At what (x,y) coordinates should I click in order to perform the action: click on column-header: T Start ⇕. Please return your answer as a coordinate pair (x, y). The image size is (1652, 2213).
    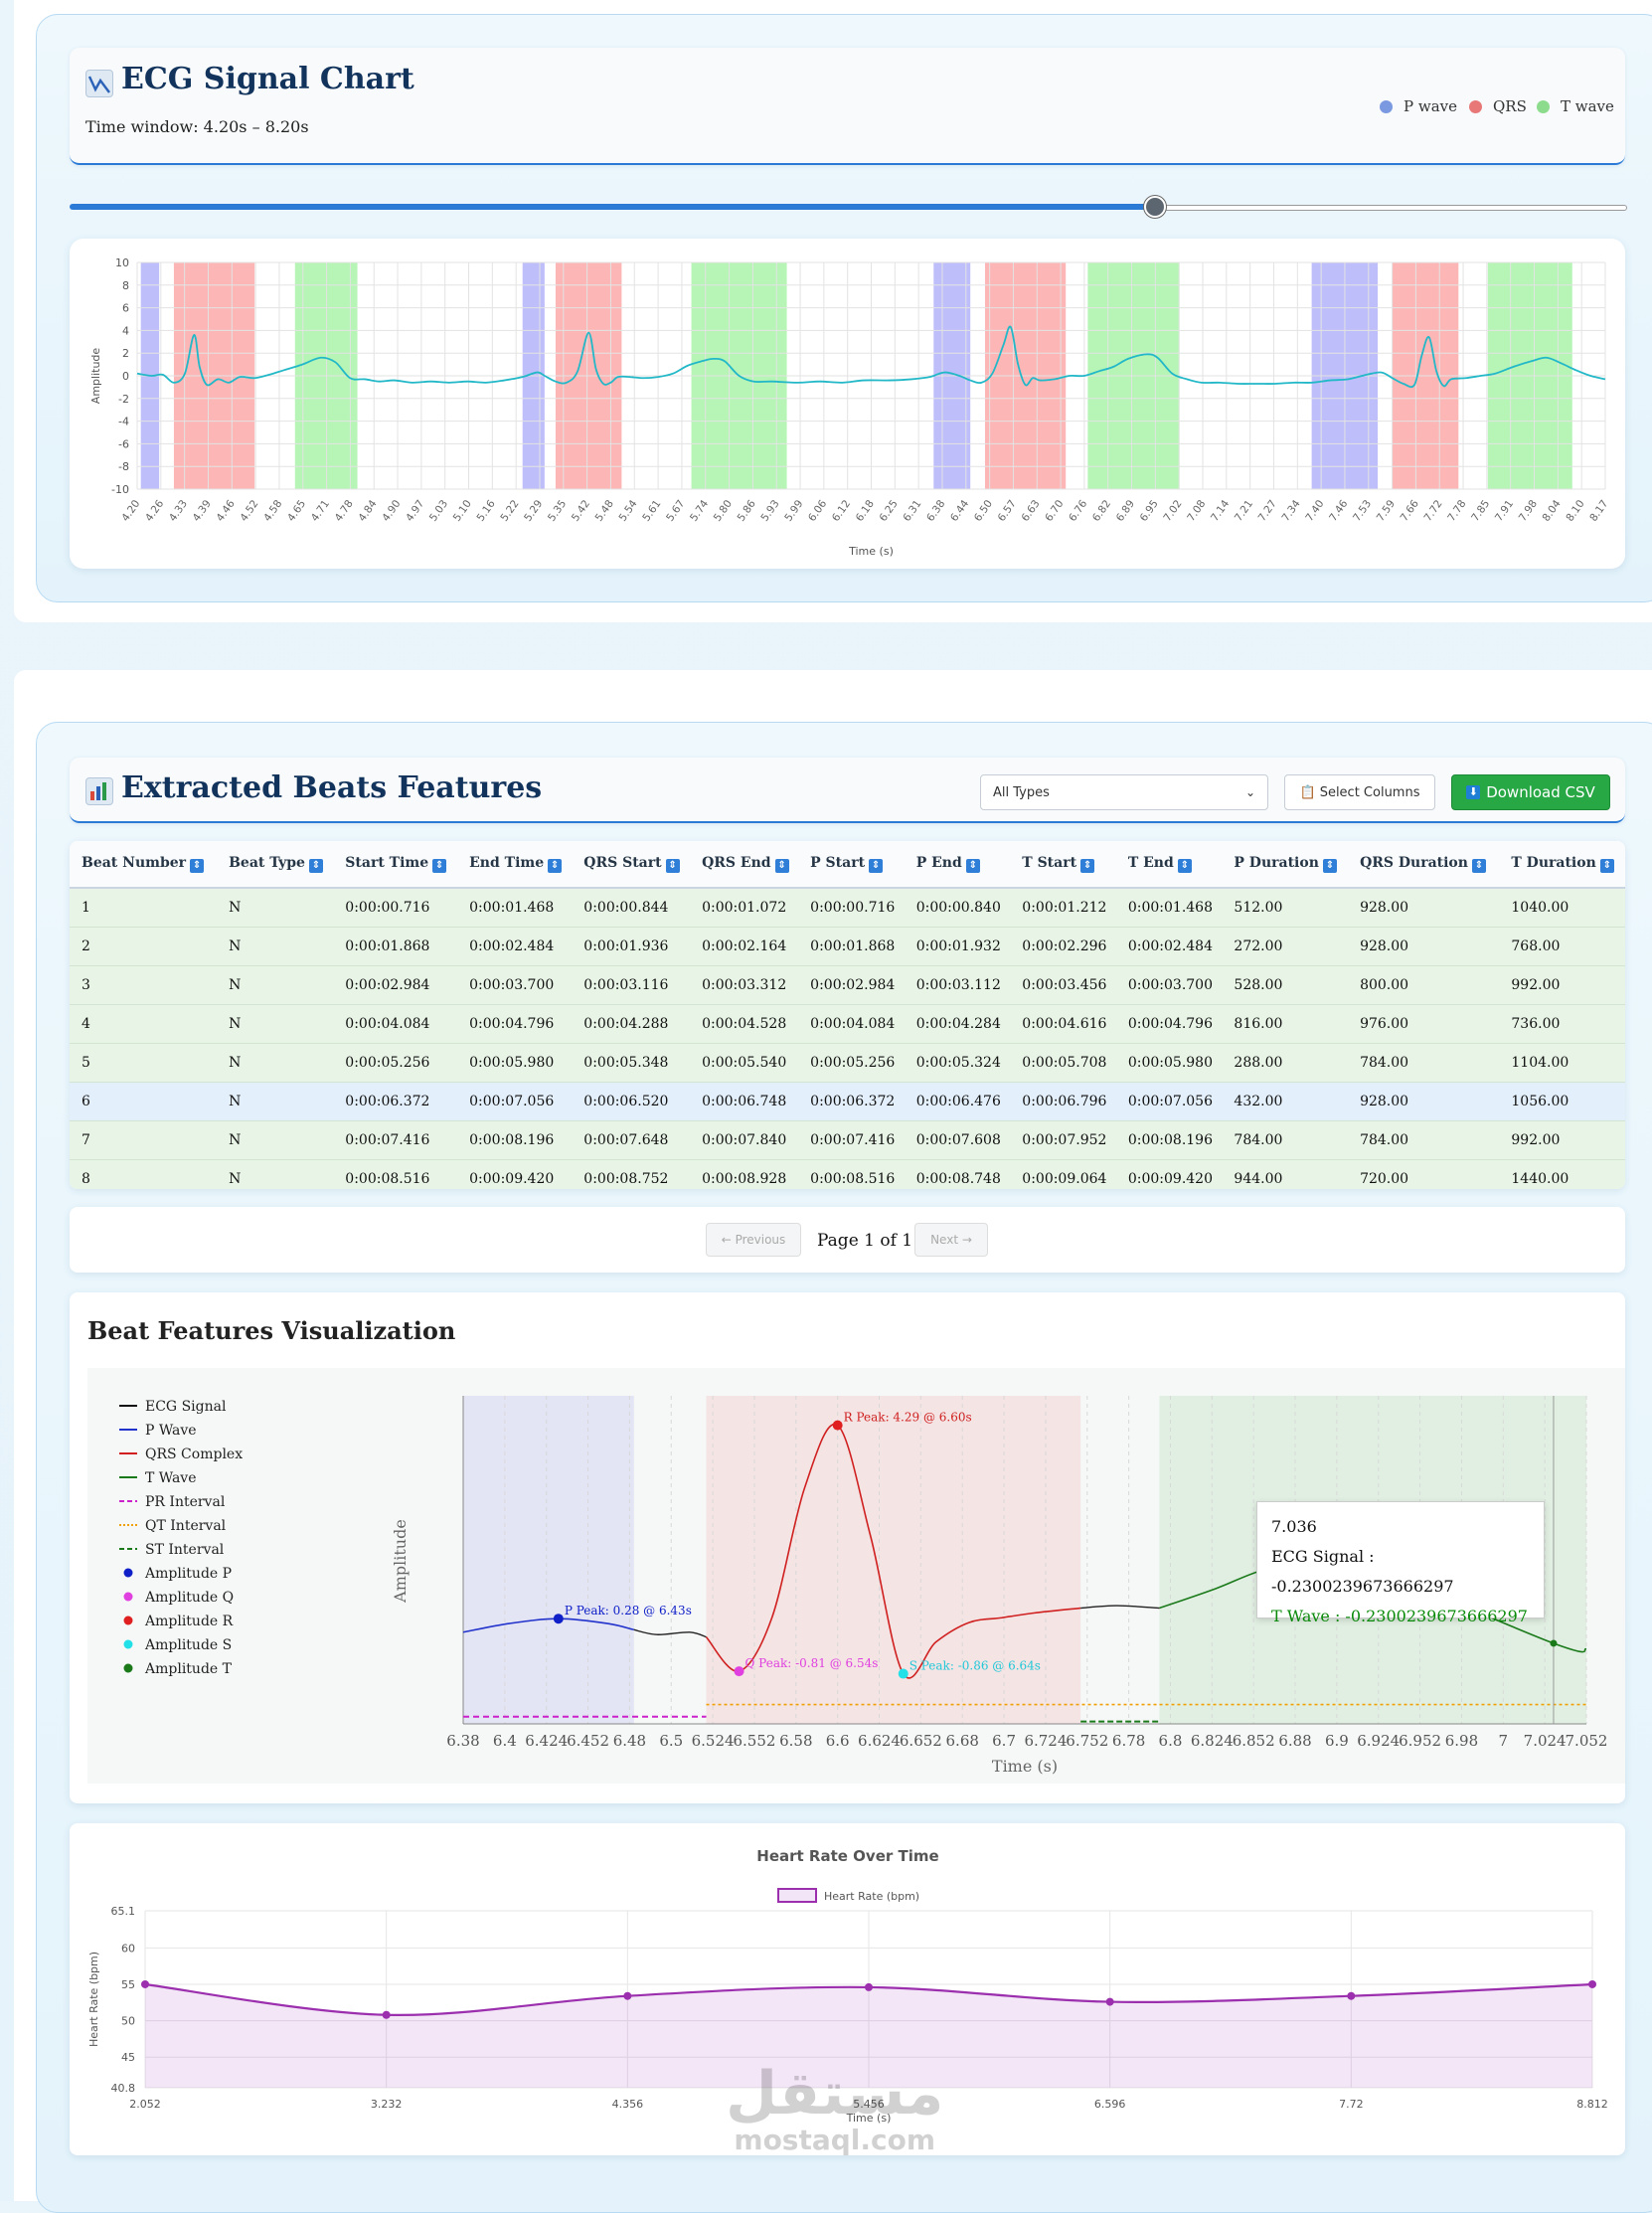
    Looking at the image, I should click on (1063, 865).